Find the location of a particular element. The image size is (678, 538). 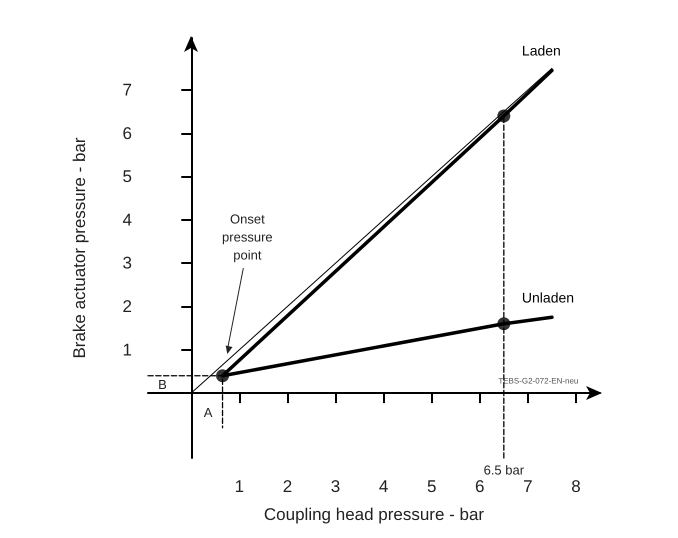

x-tick-label: 3 is located at coordinates (335, 486).